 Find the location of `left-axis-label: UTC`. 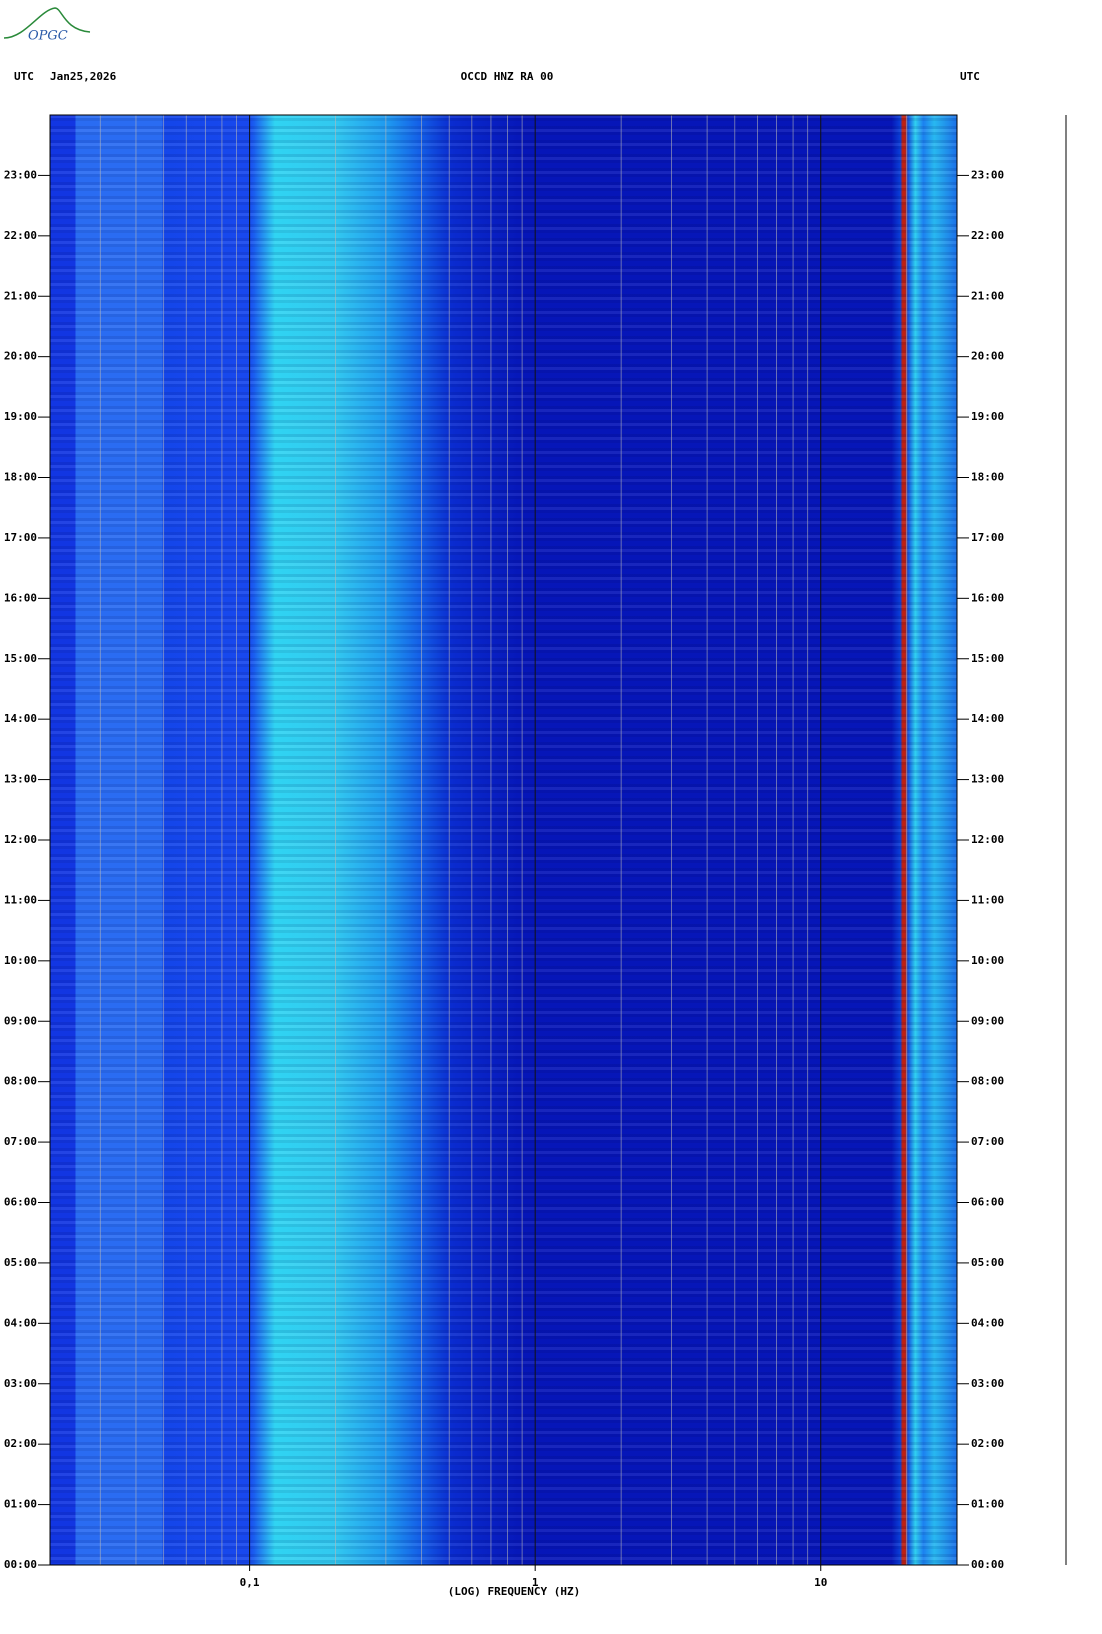

left-axis-label: UTC is located at coordinates (24, 76).